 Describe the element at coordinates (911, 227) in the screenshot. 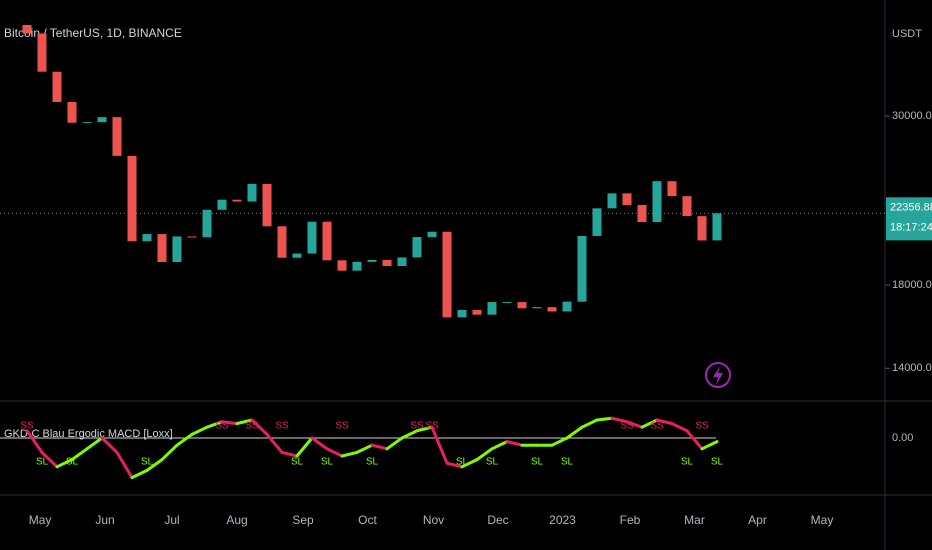

I see `countdown-label: 18:17:24` at that location.